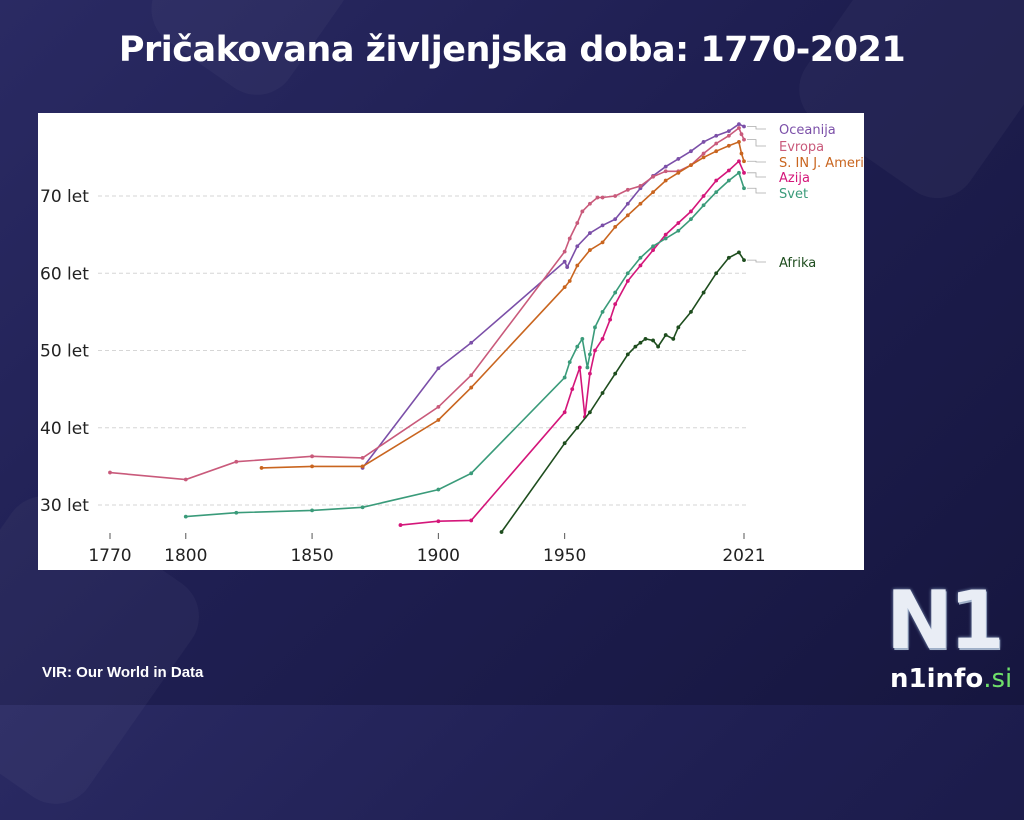 The height and width of the screenshot is (820, 1024). Describe the element at coordinates (807, 130) in the screenshot. I see `series-label: Oceanija` at that location.